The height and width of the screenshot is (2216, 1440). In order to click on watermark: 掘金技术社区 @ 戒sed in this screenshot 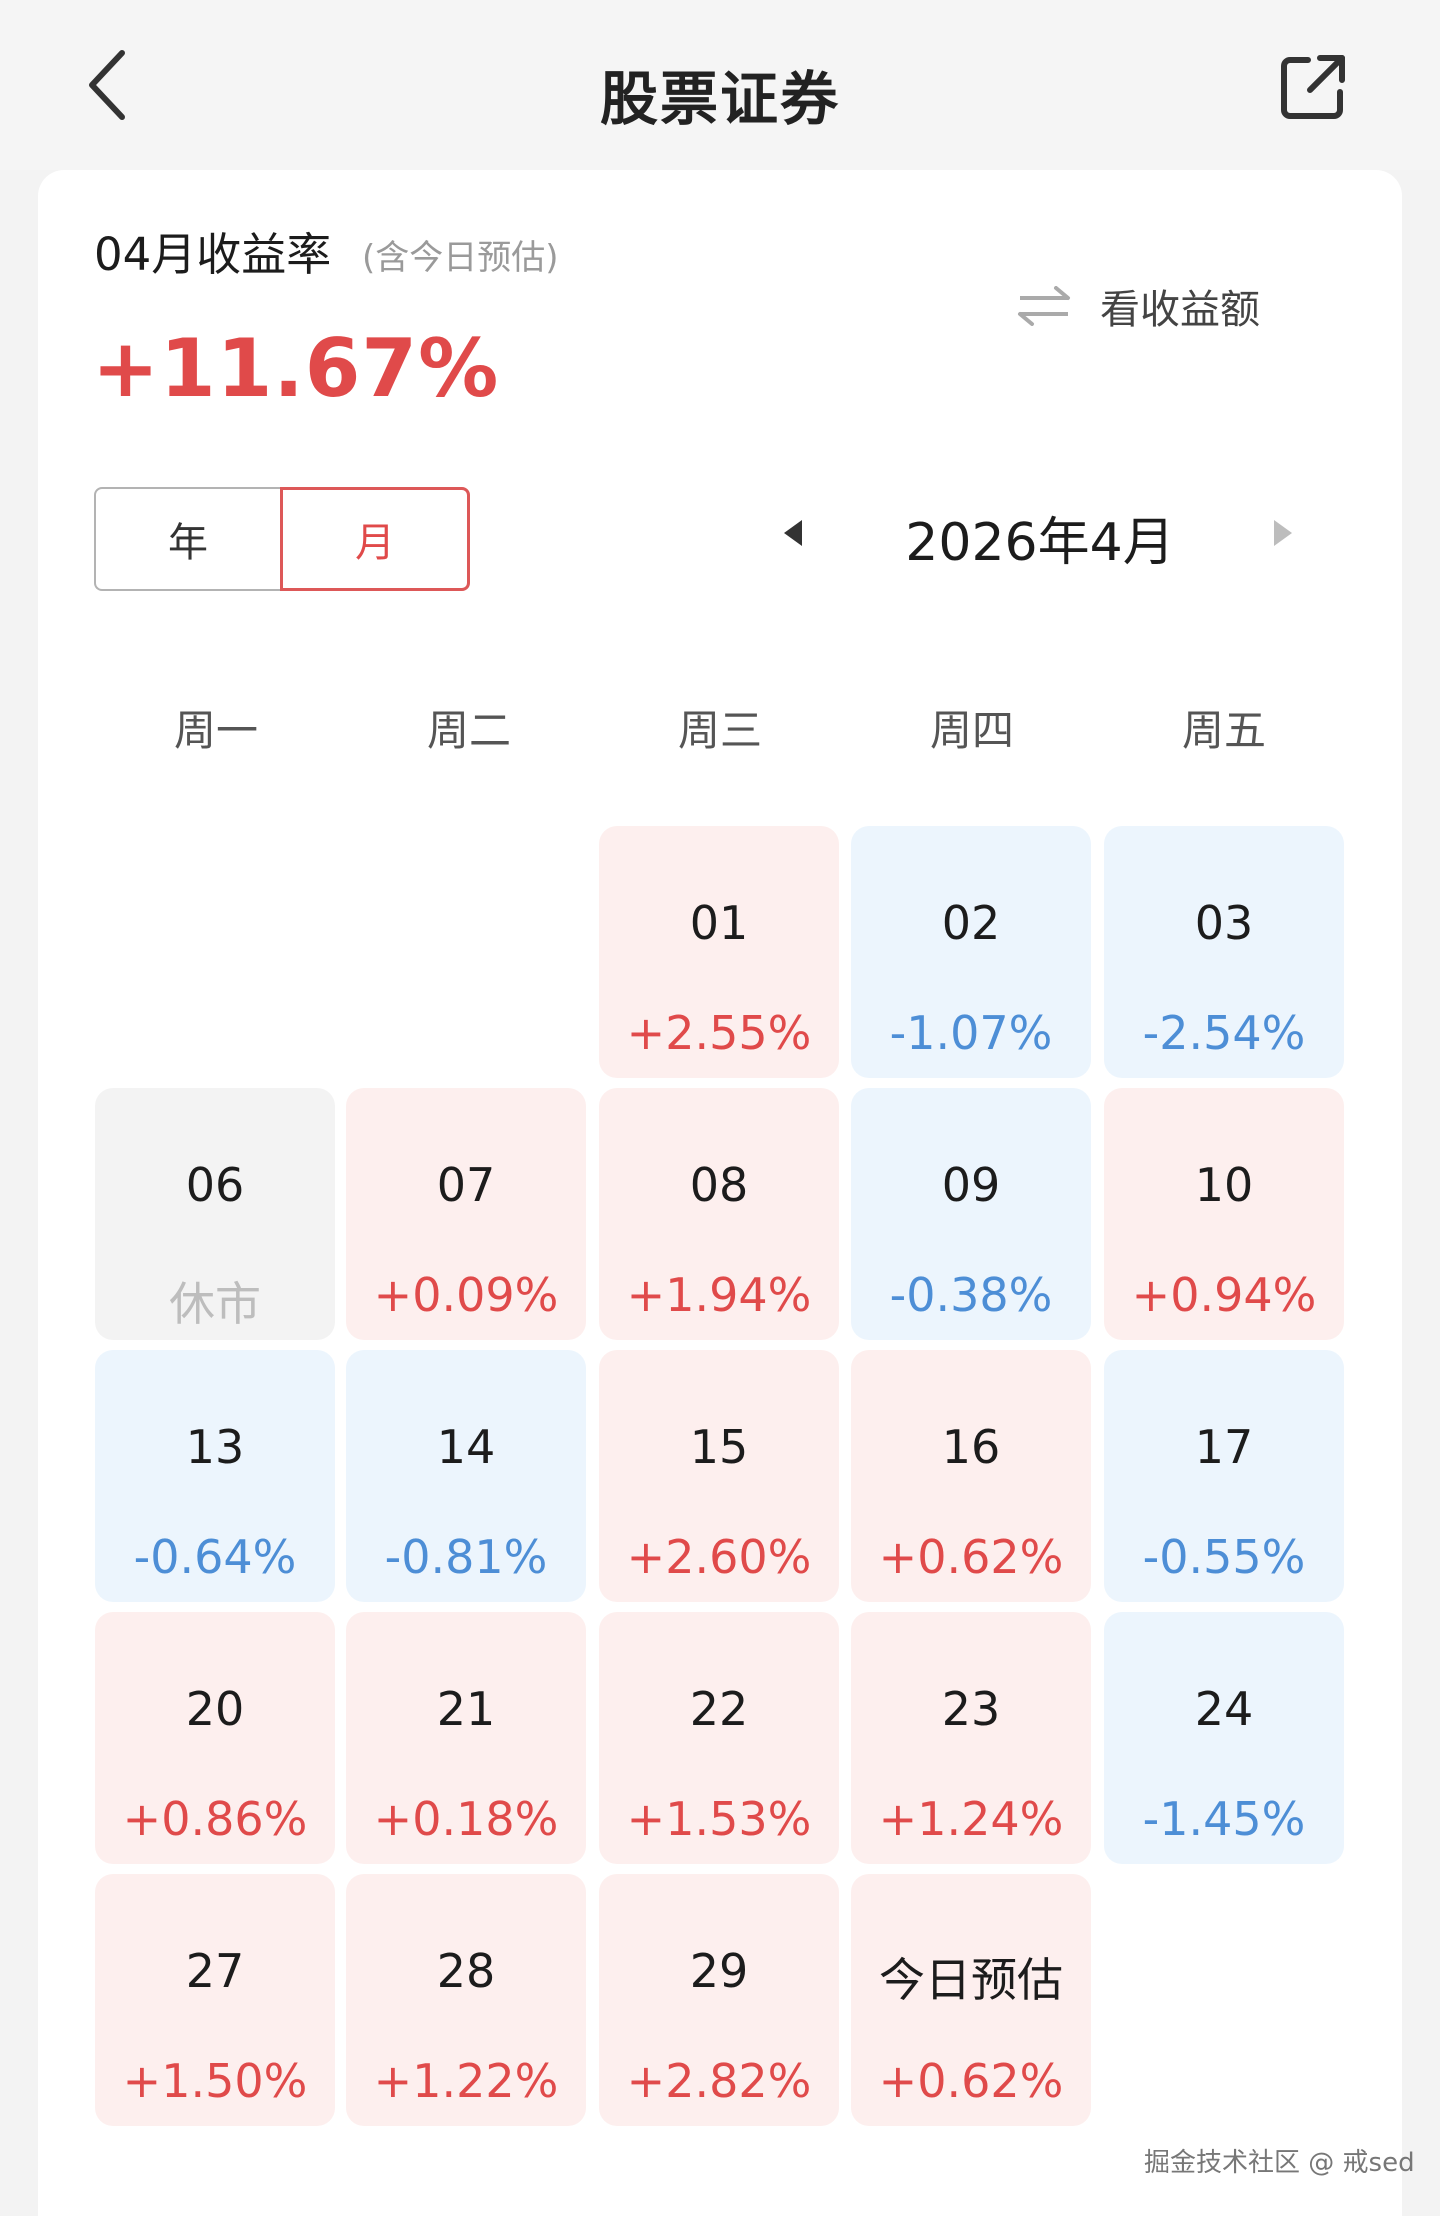, I will do `click(1279, 2163)`.